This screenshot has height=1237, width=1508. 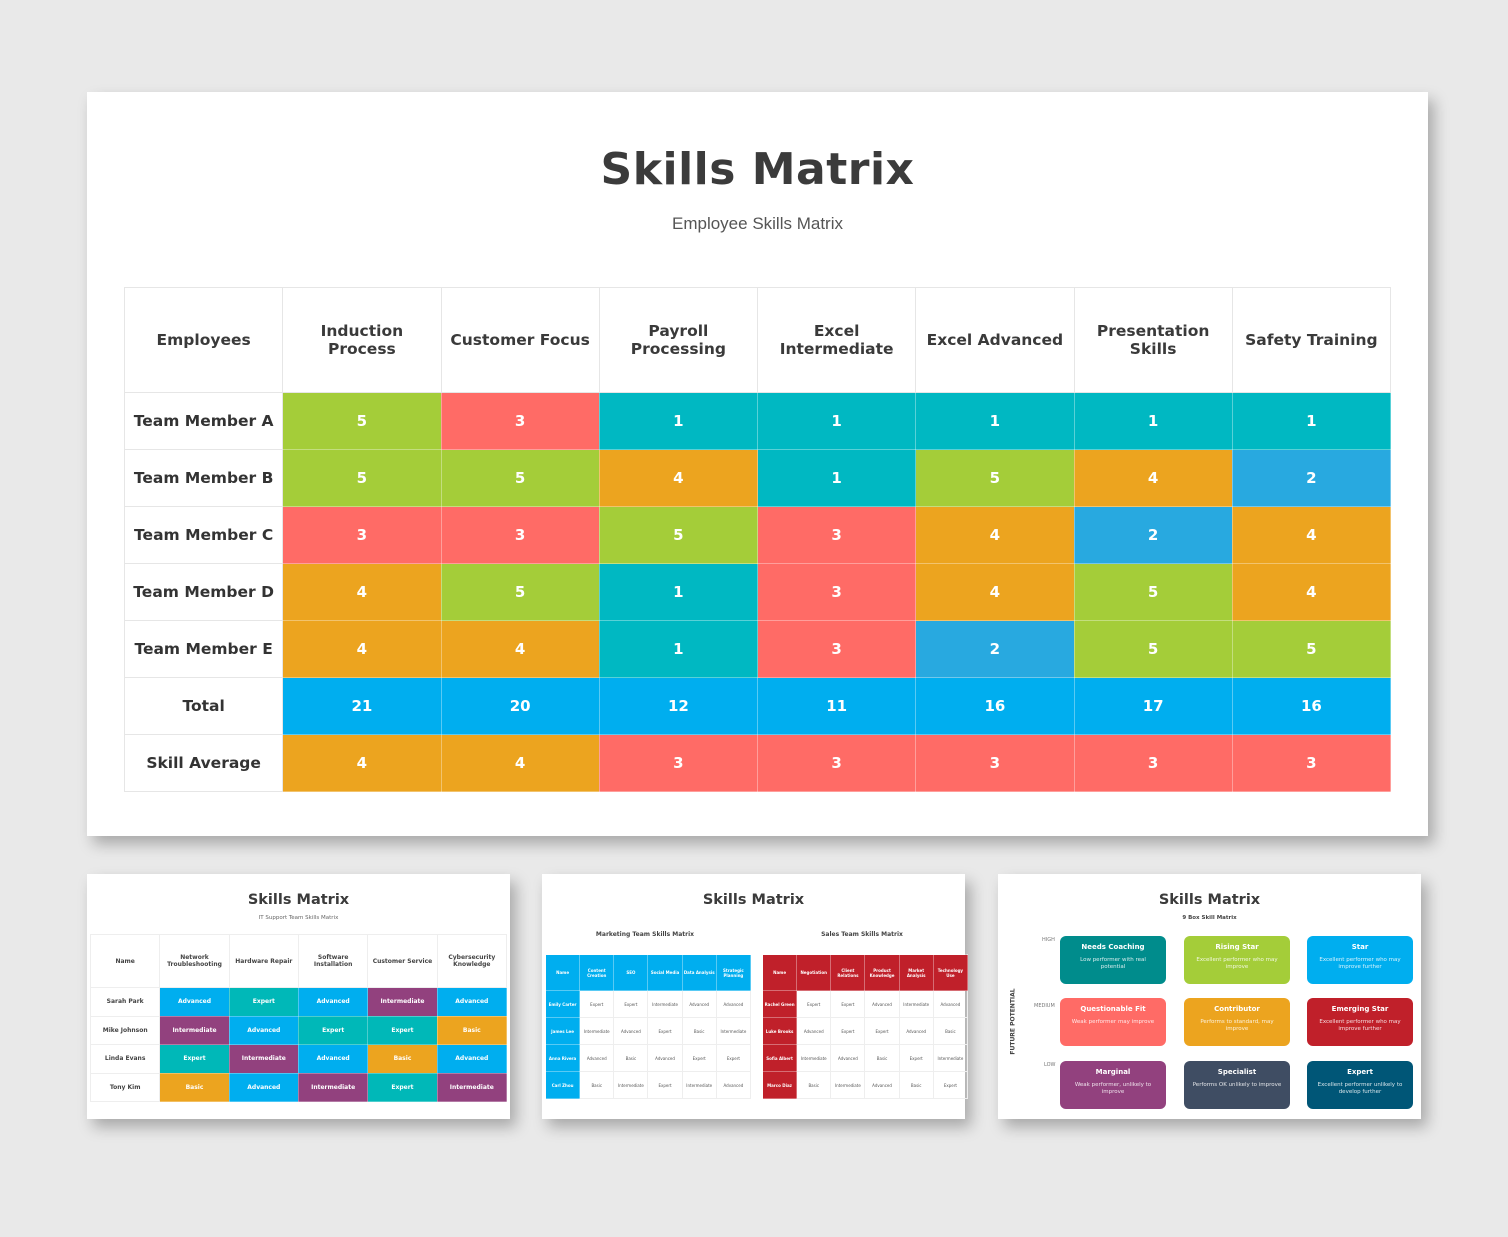 I want to click on column-header: Customer Service, so click(x=402, y=961).